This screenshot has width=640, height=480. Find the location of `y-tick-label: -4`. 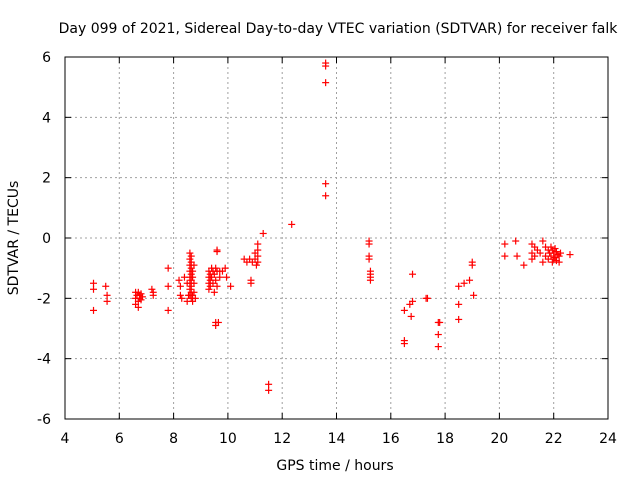

y-tick-label: -4 is located at coordinates (44, 360).